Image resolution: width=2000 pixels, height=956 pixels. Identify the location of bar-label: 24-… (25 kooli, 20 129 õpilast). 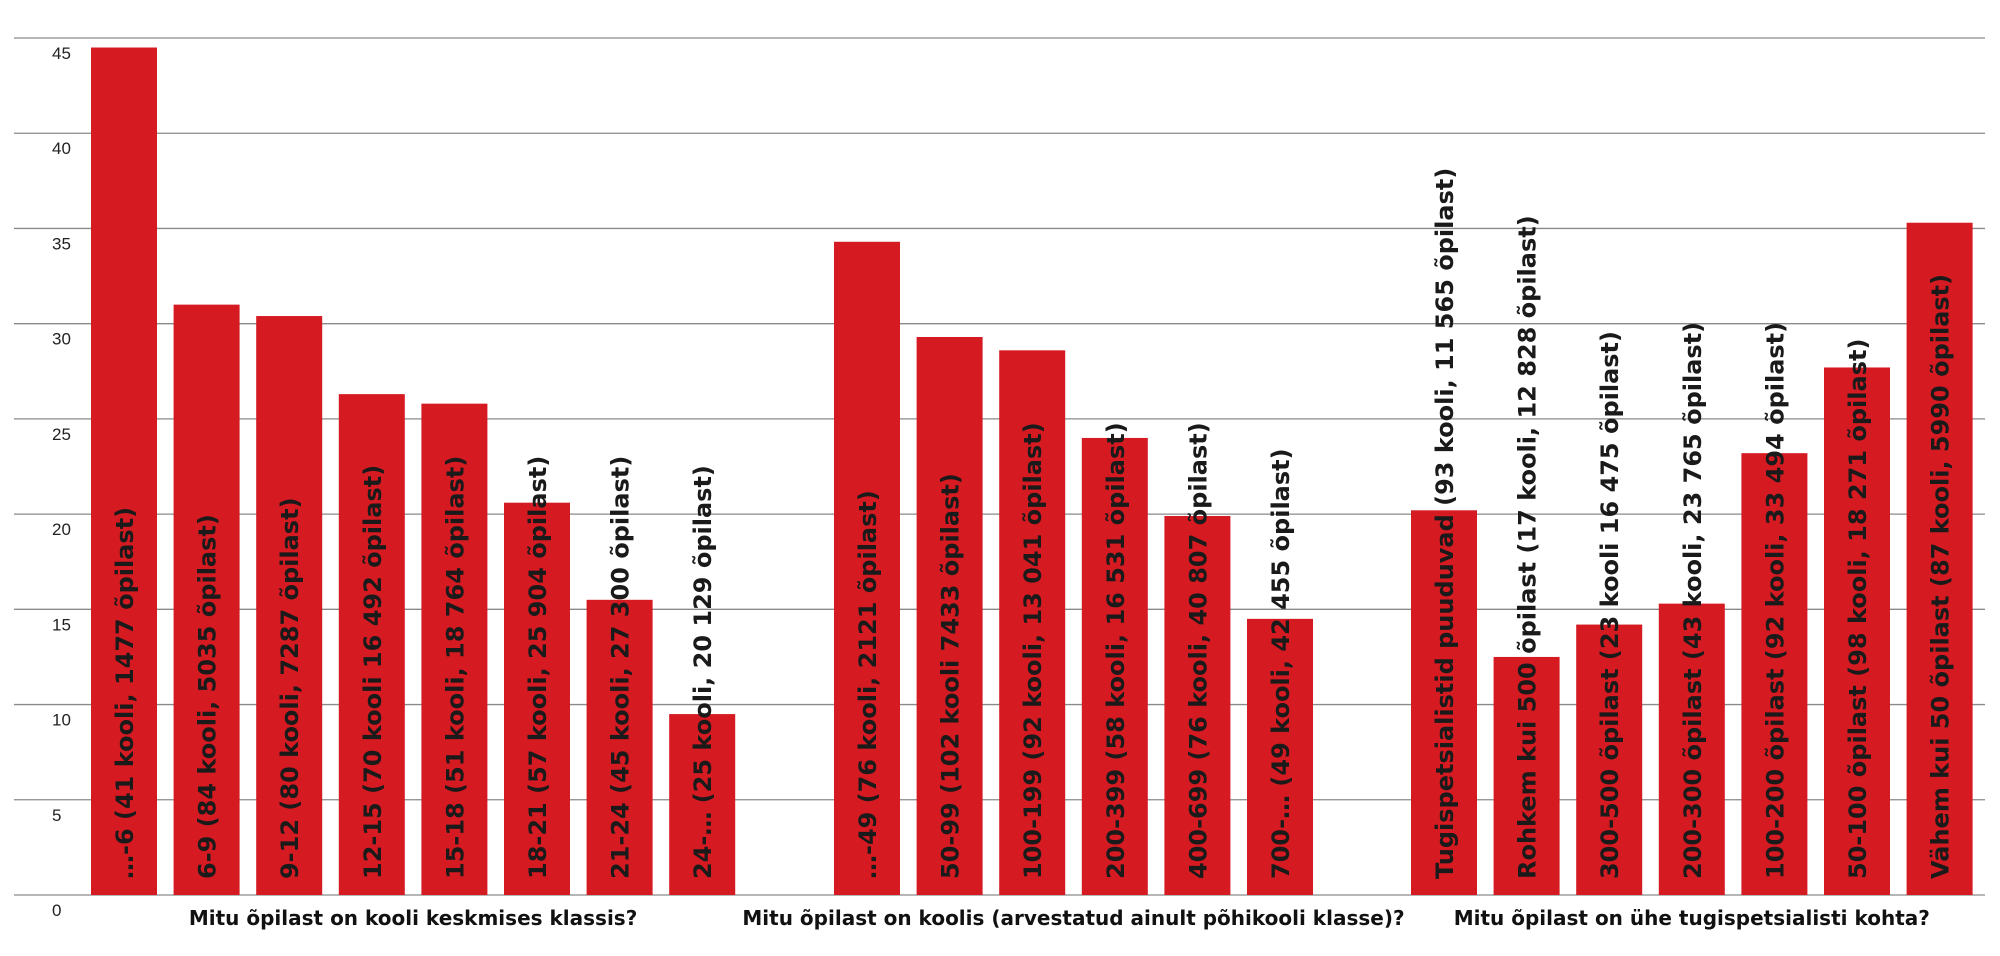
(703, 672).